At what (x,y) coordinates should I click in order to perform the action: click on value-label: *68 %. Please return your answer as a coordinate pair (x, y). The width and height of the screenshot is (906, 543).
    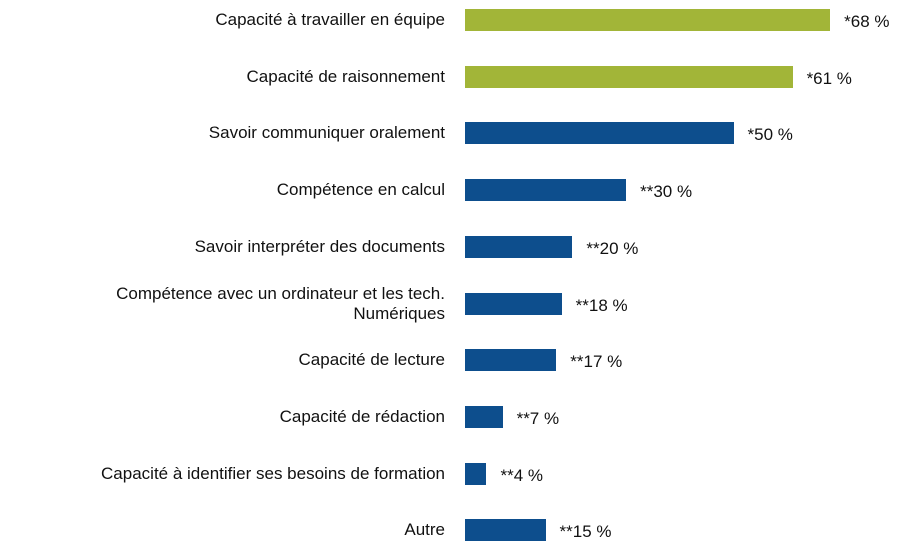
    Looking at the image, I should click on (867, 21).